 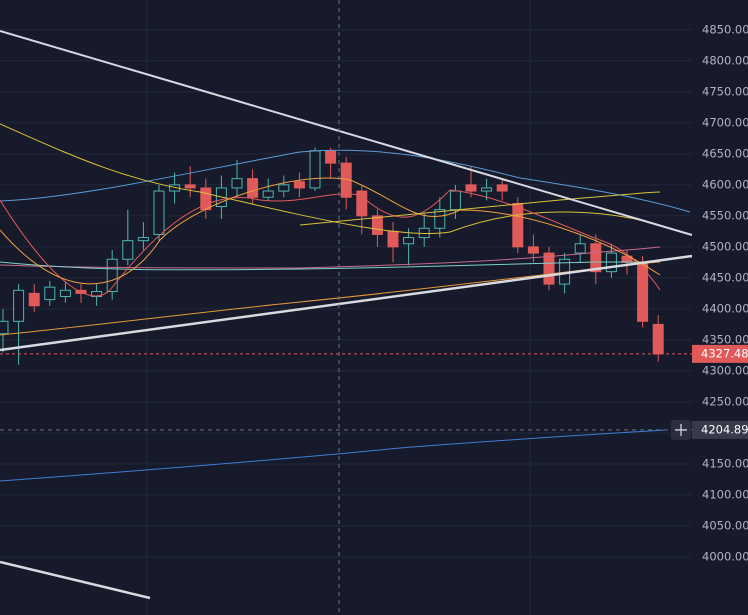 I want to click on price-axis, so click(x=720, y=307).